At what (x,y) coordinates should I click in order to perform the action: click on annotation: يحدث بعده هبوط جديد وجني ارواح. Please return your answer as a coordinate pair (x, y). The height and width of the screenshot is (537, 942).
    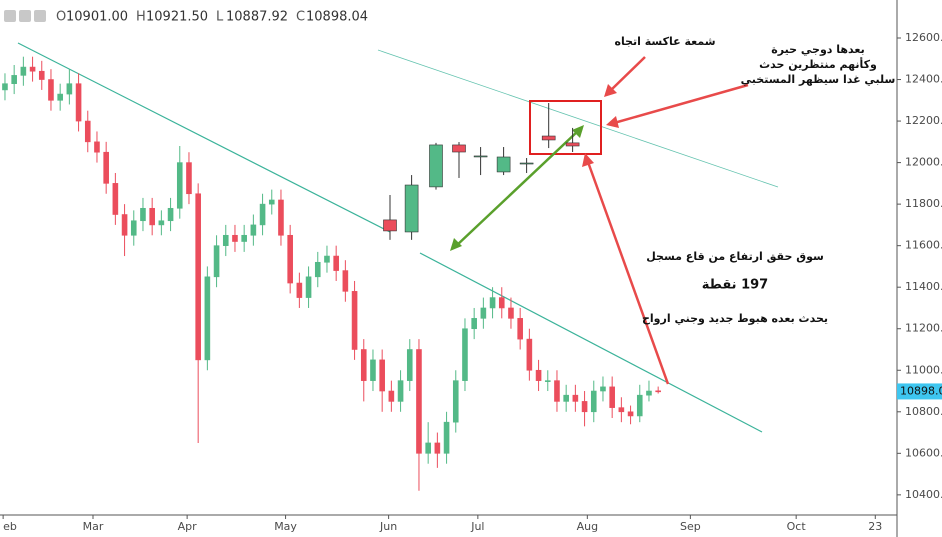
    Looking at the image, I should click on (735, 318).